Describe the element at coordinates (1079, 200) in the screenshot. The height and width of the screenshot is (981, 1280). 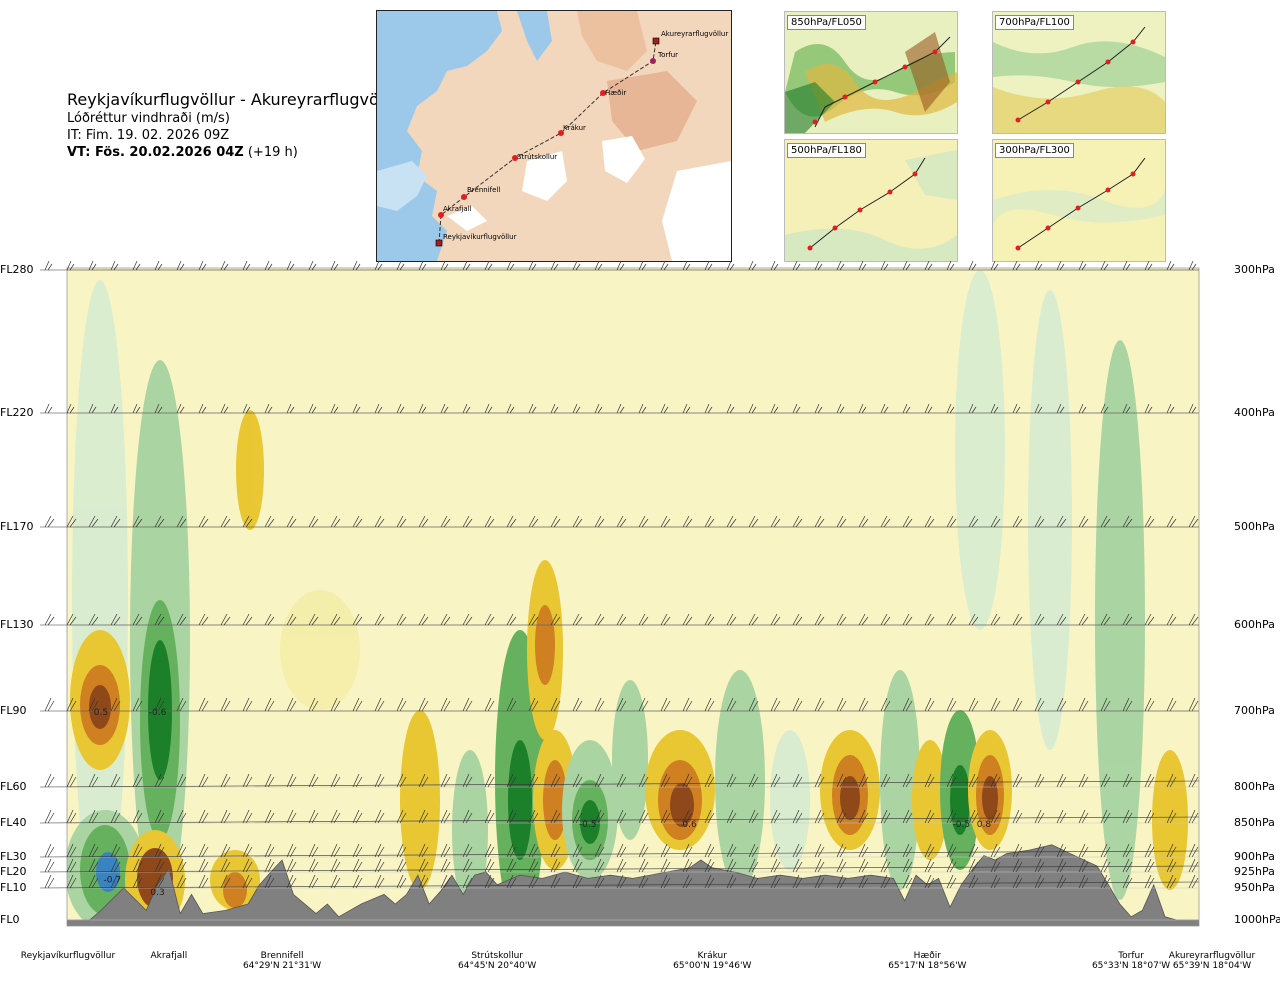
I see `thumb-300hpa: 300hPa/FL300` at that location.